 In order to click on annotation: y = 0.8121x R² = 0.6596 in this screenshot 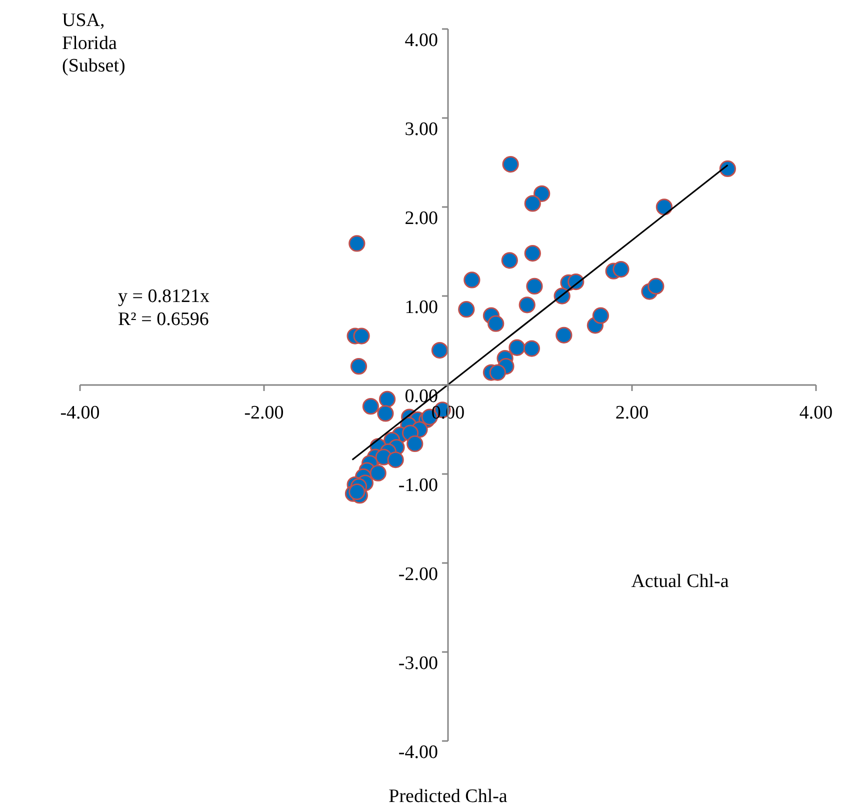, I will do `click(164, 308)`.